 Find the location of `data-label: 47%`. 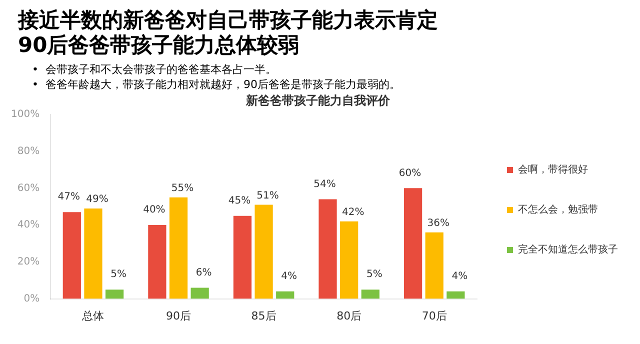

data-label: 47% is located at coordinates (69, 197).